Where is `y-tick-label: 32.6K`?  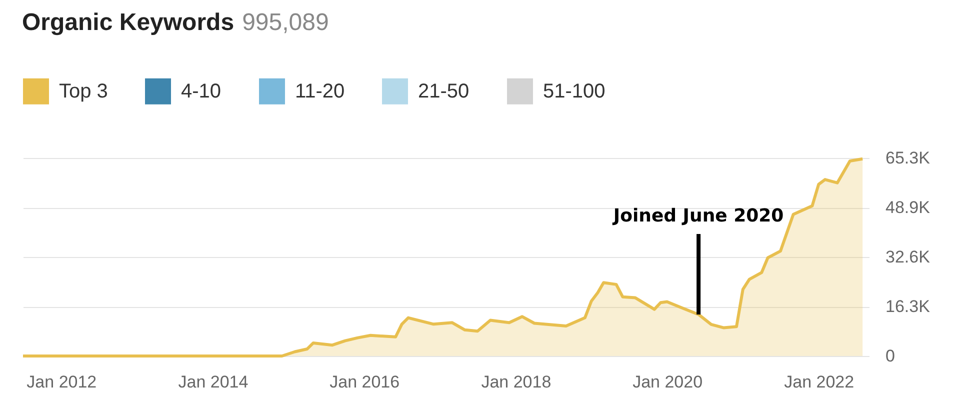 y-tick-label: 32.6K is located at coordinates (908, 257).